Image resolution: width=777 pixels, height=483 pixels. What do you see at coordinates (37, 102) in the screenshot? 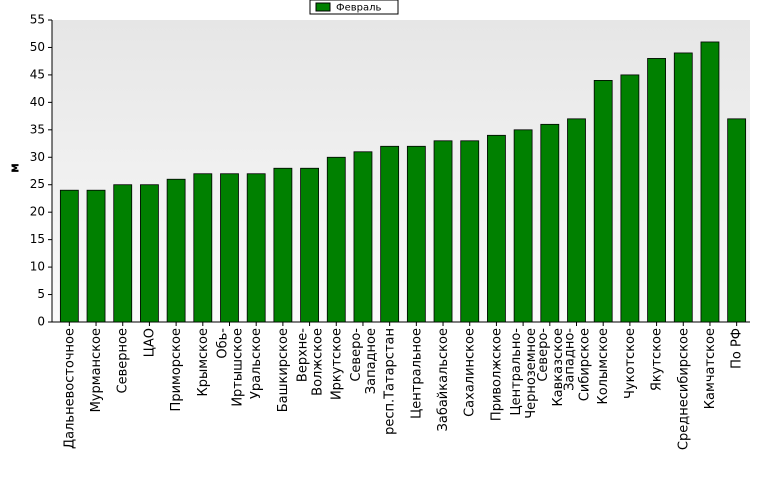
I see `y-tick-label: 40` at bounding box center [37, 102].